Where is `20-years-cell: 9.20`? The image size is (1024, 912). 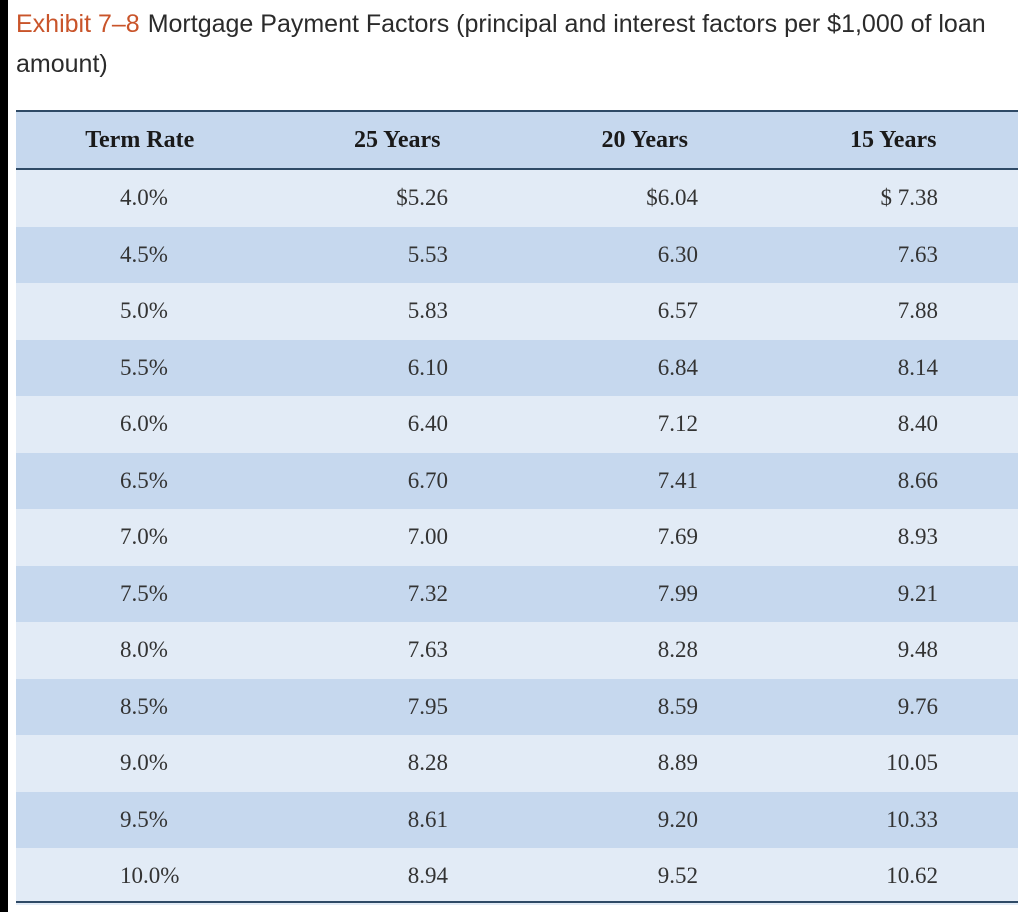
20-years-cell: 9.20 is located at coordinates (677, 819).